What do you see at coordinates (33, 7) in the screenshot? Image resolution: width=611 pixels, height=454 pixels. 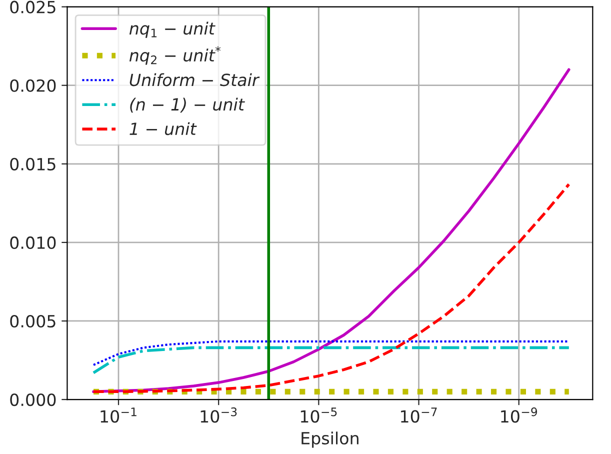 I see `y-tick-label: 0.025` at bounding box center [33, 7].